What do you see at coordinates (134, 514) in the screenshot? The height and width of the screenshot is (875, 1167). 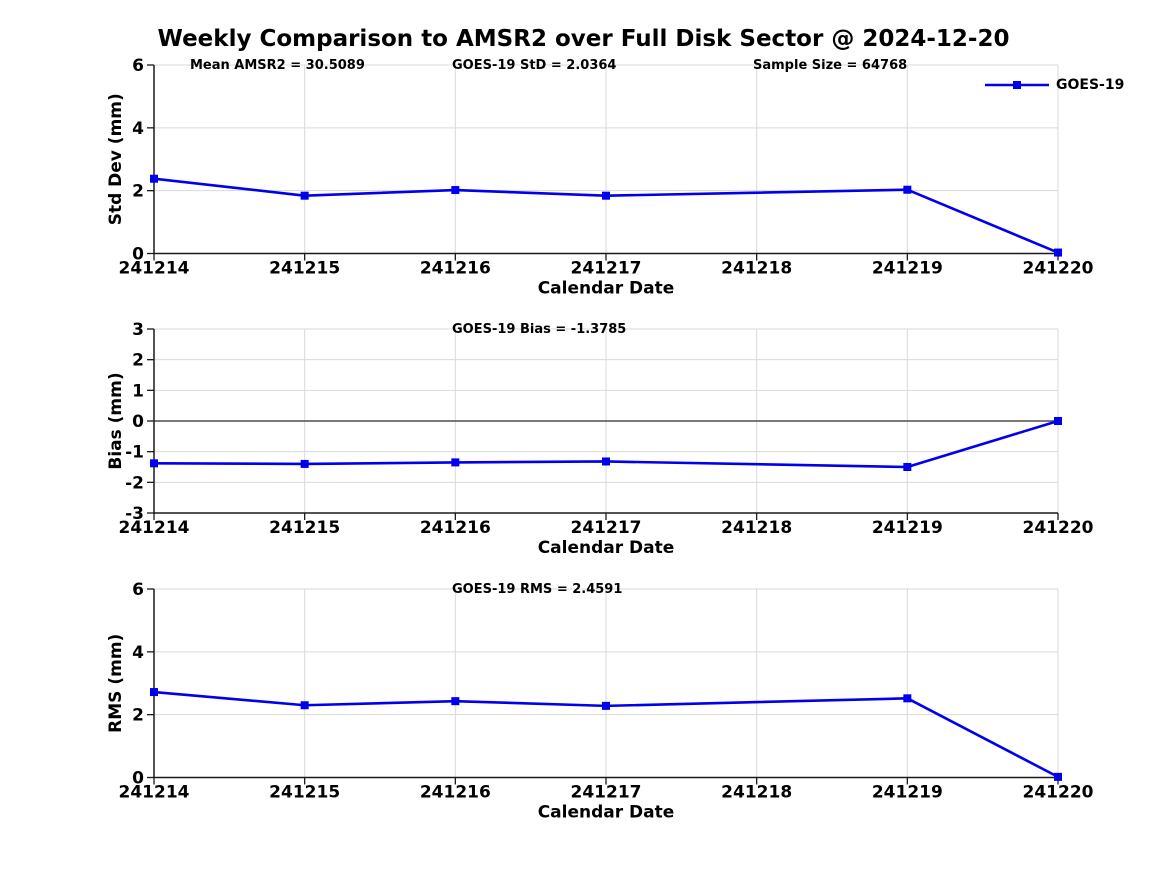 I see `y-tick-label: -3` at bounding box center [134, 514].